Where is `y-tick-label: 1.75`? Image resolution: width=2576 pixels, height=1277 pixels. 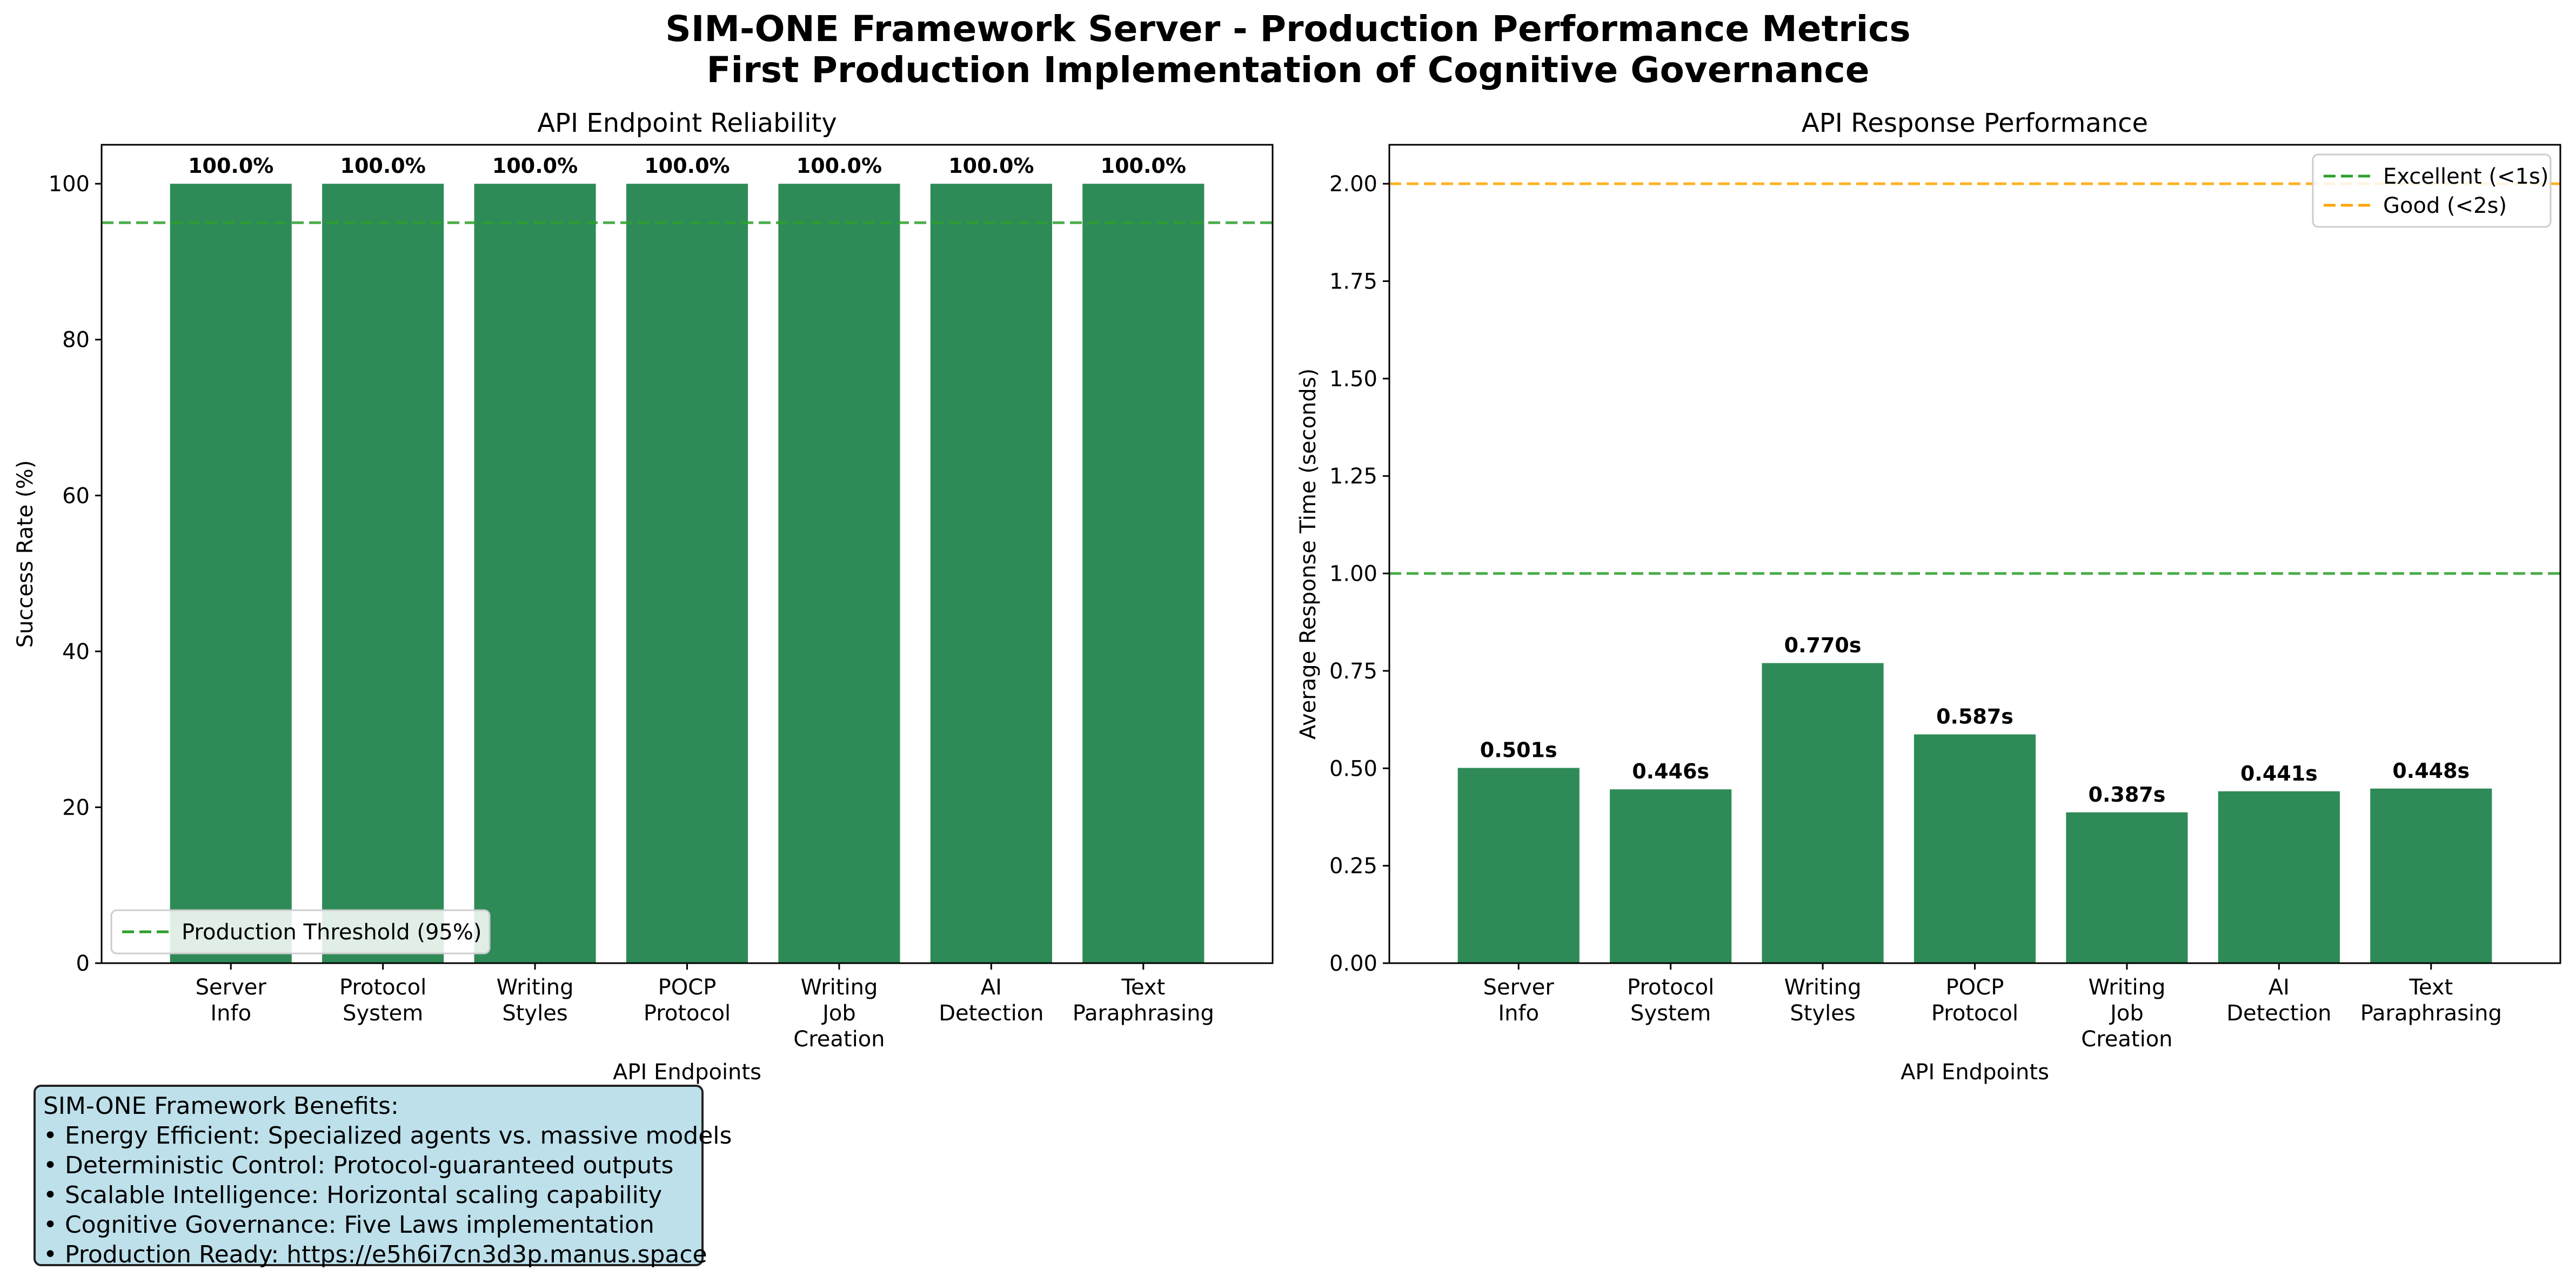 y-tick-label: 1.75 is located at coordinates (1353, 282).